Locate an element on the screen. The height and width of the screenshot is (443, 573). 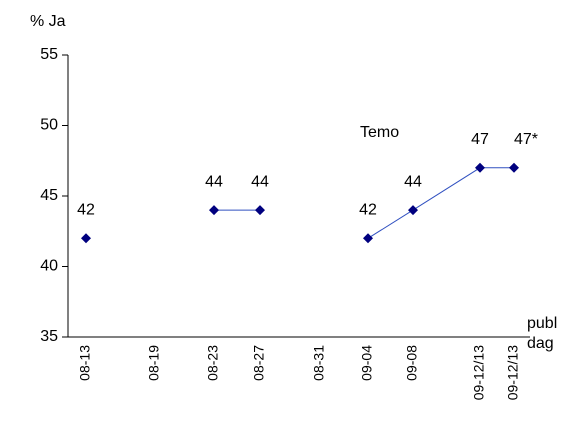
data-label: 47 is located at coordinates (480, 139).